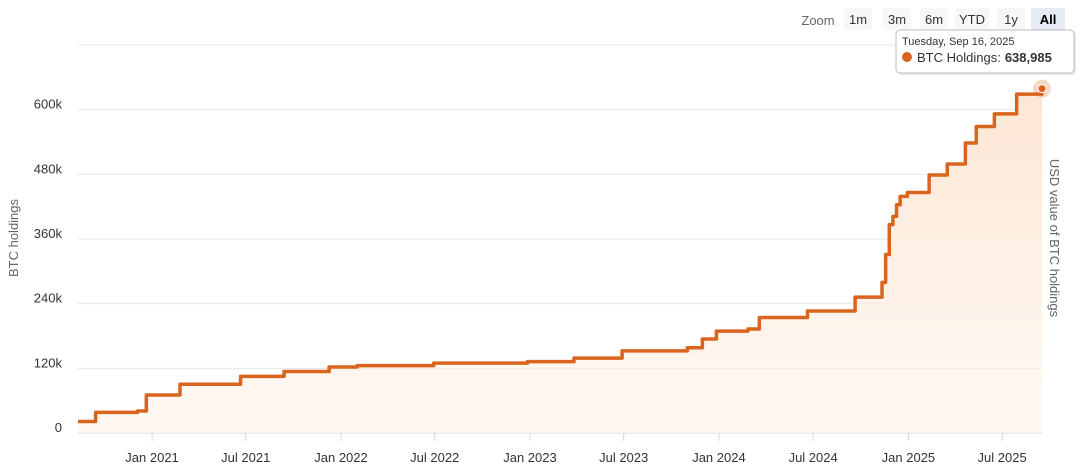 Image resolution: width=1080 pixels, height=473 pixels. Describe the element at coordinates (434, 457) in the screenshot. I see `x-tick-label: Jul 2022` at that location.